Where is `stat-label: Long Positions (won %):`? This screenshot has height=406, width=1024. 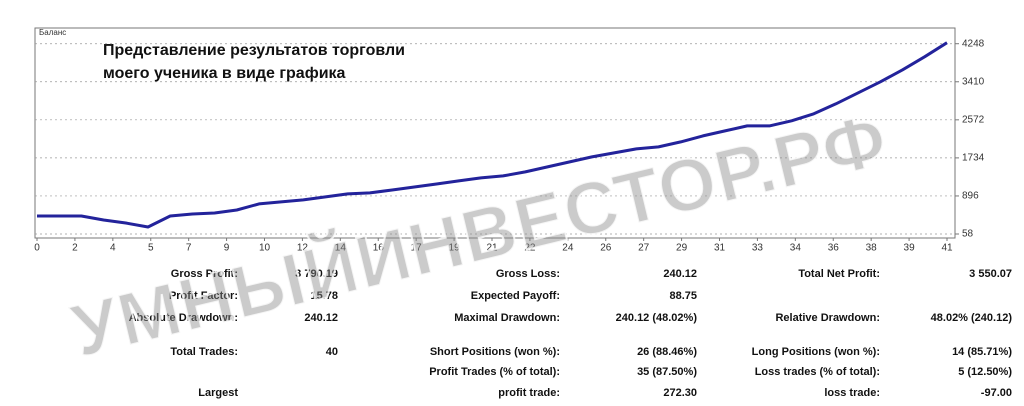 stat-label: Long Positions (won %): is located at coordinates (816, 352).